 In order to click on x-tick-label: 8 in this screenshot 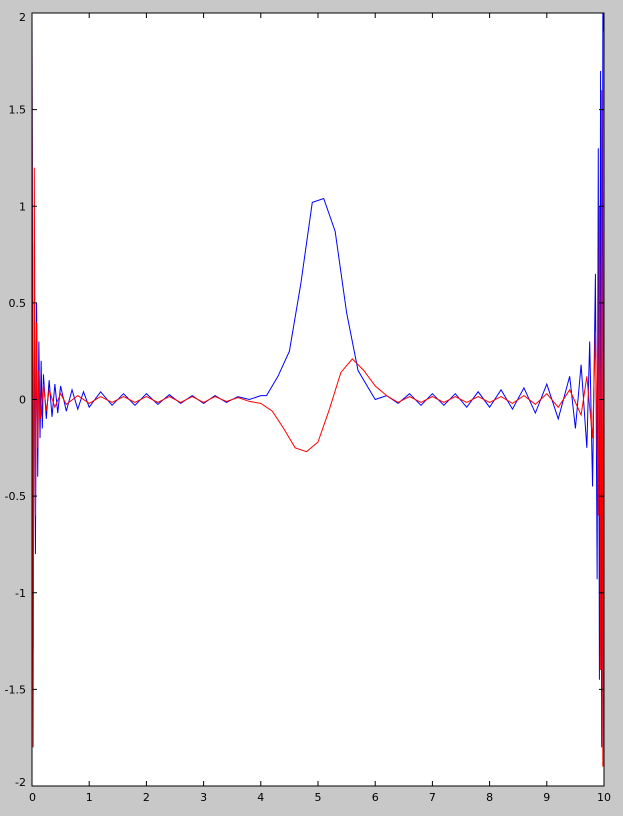, I will do `click(489, 797)`.